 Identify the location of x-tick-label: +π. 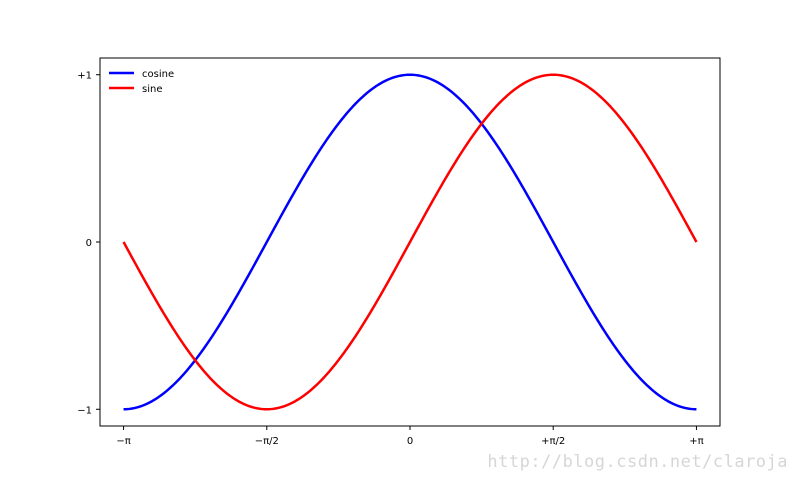
(696, 441).